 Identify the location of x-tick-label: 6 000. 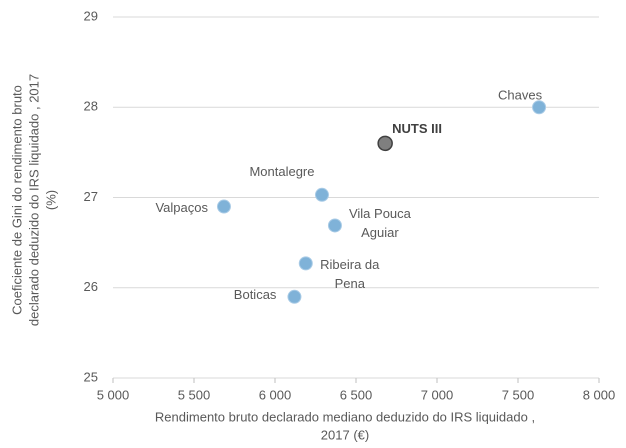
(275, 394).